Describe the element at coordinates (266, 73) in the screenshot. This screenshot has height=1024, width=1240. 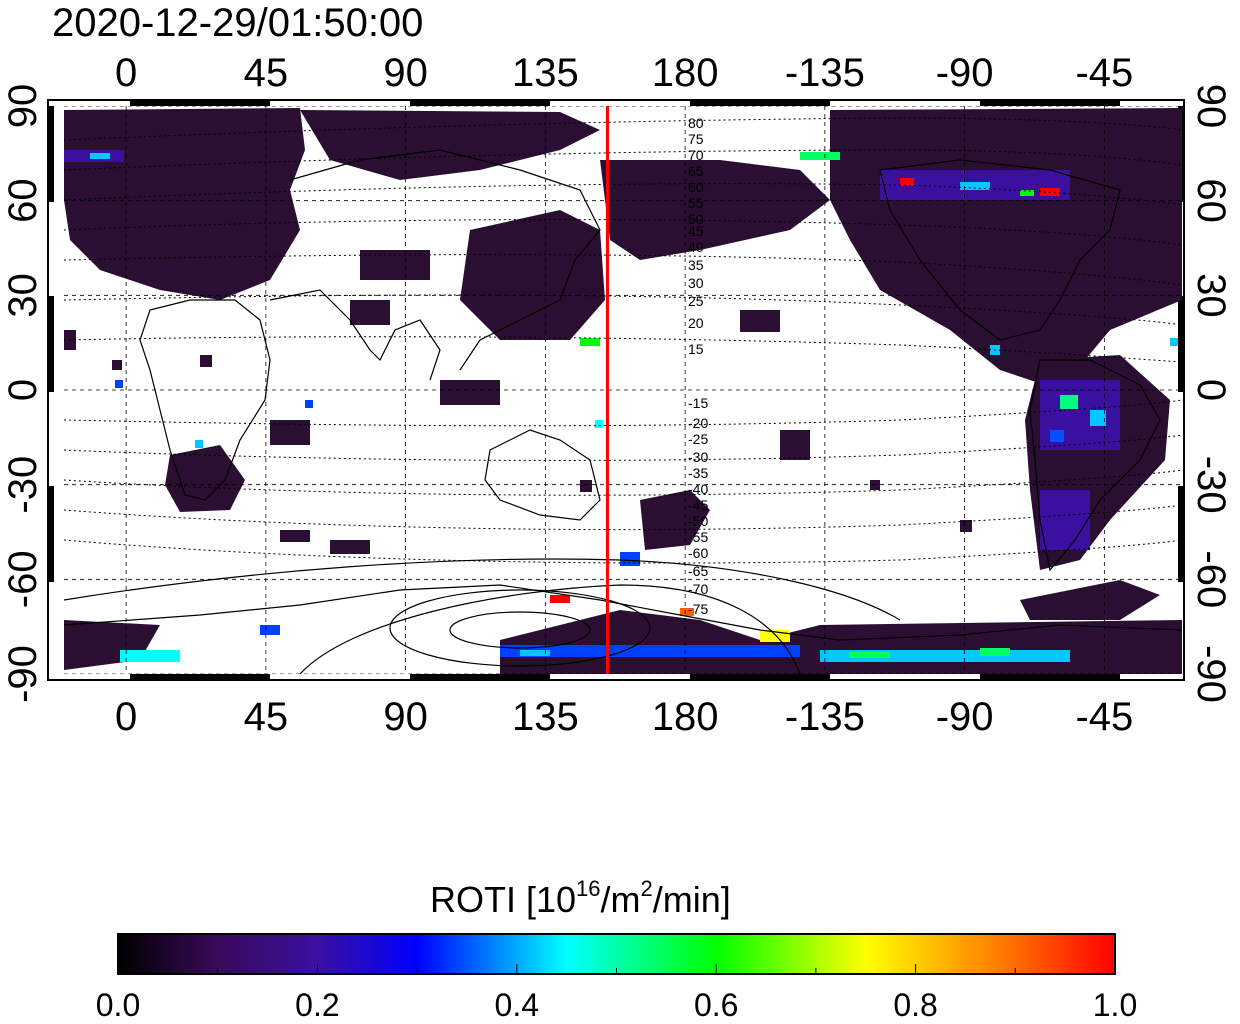
I see `top-lon-label: 45` at that location.